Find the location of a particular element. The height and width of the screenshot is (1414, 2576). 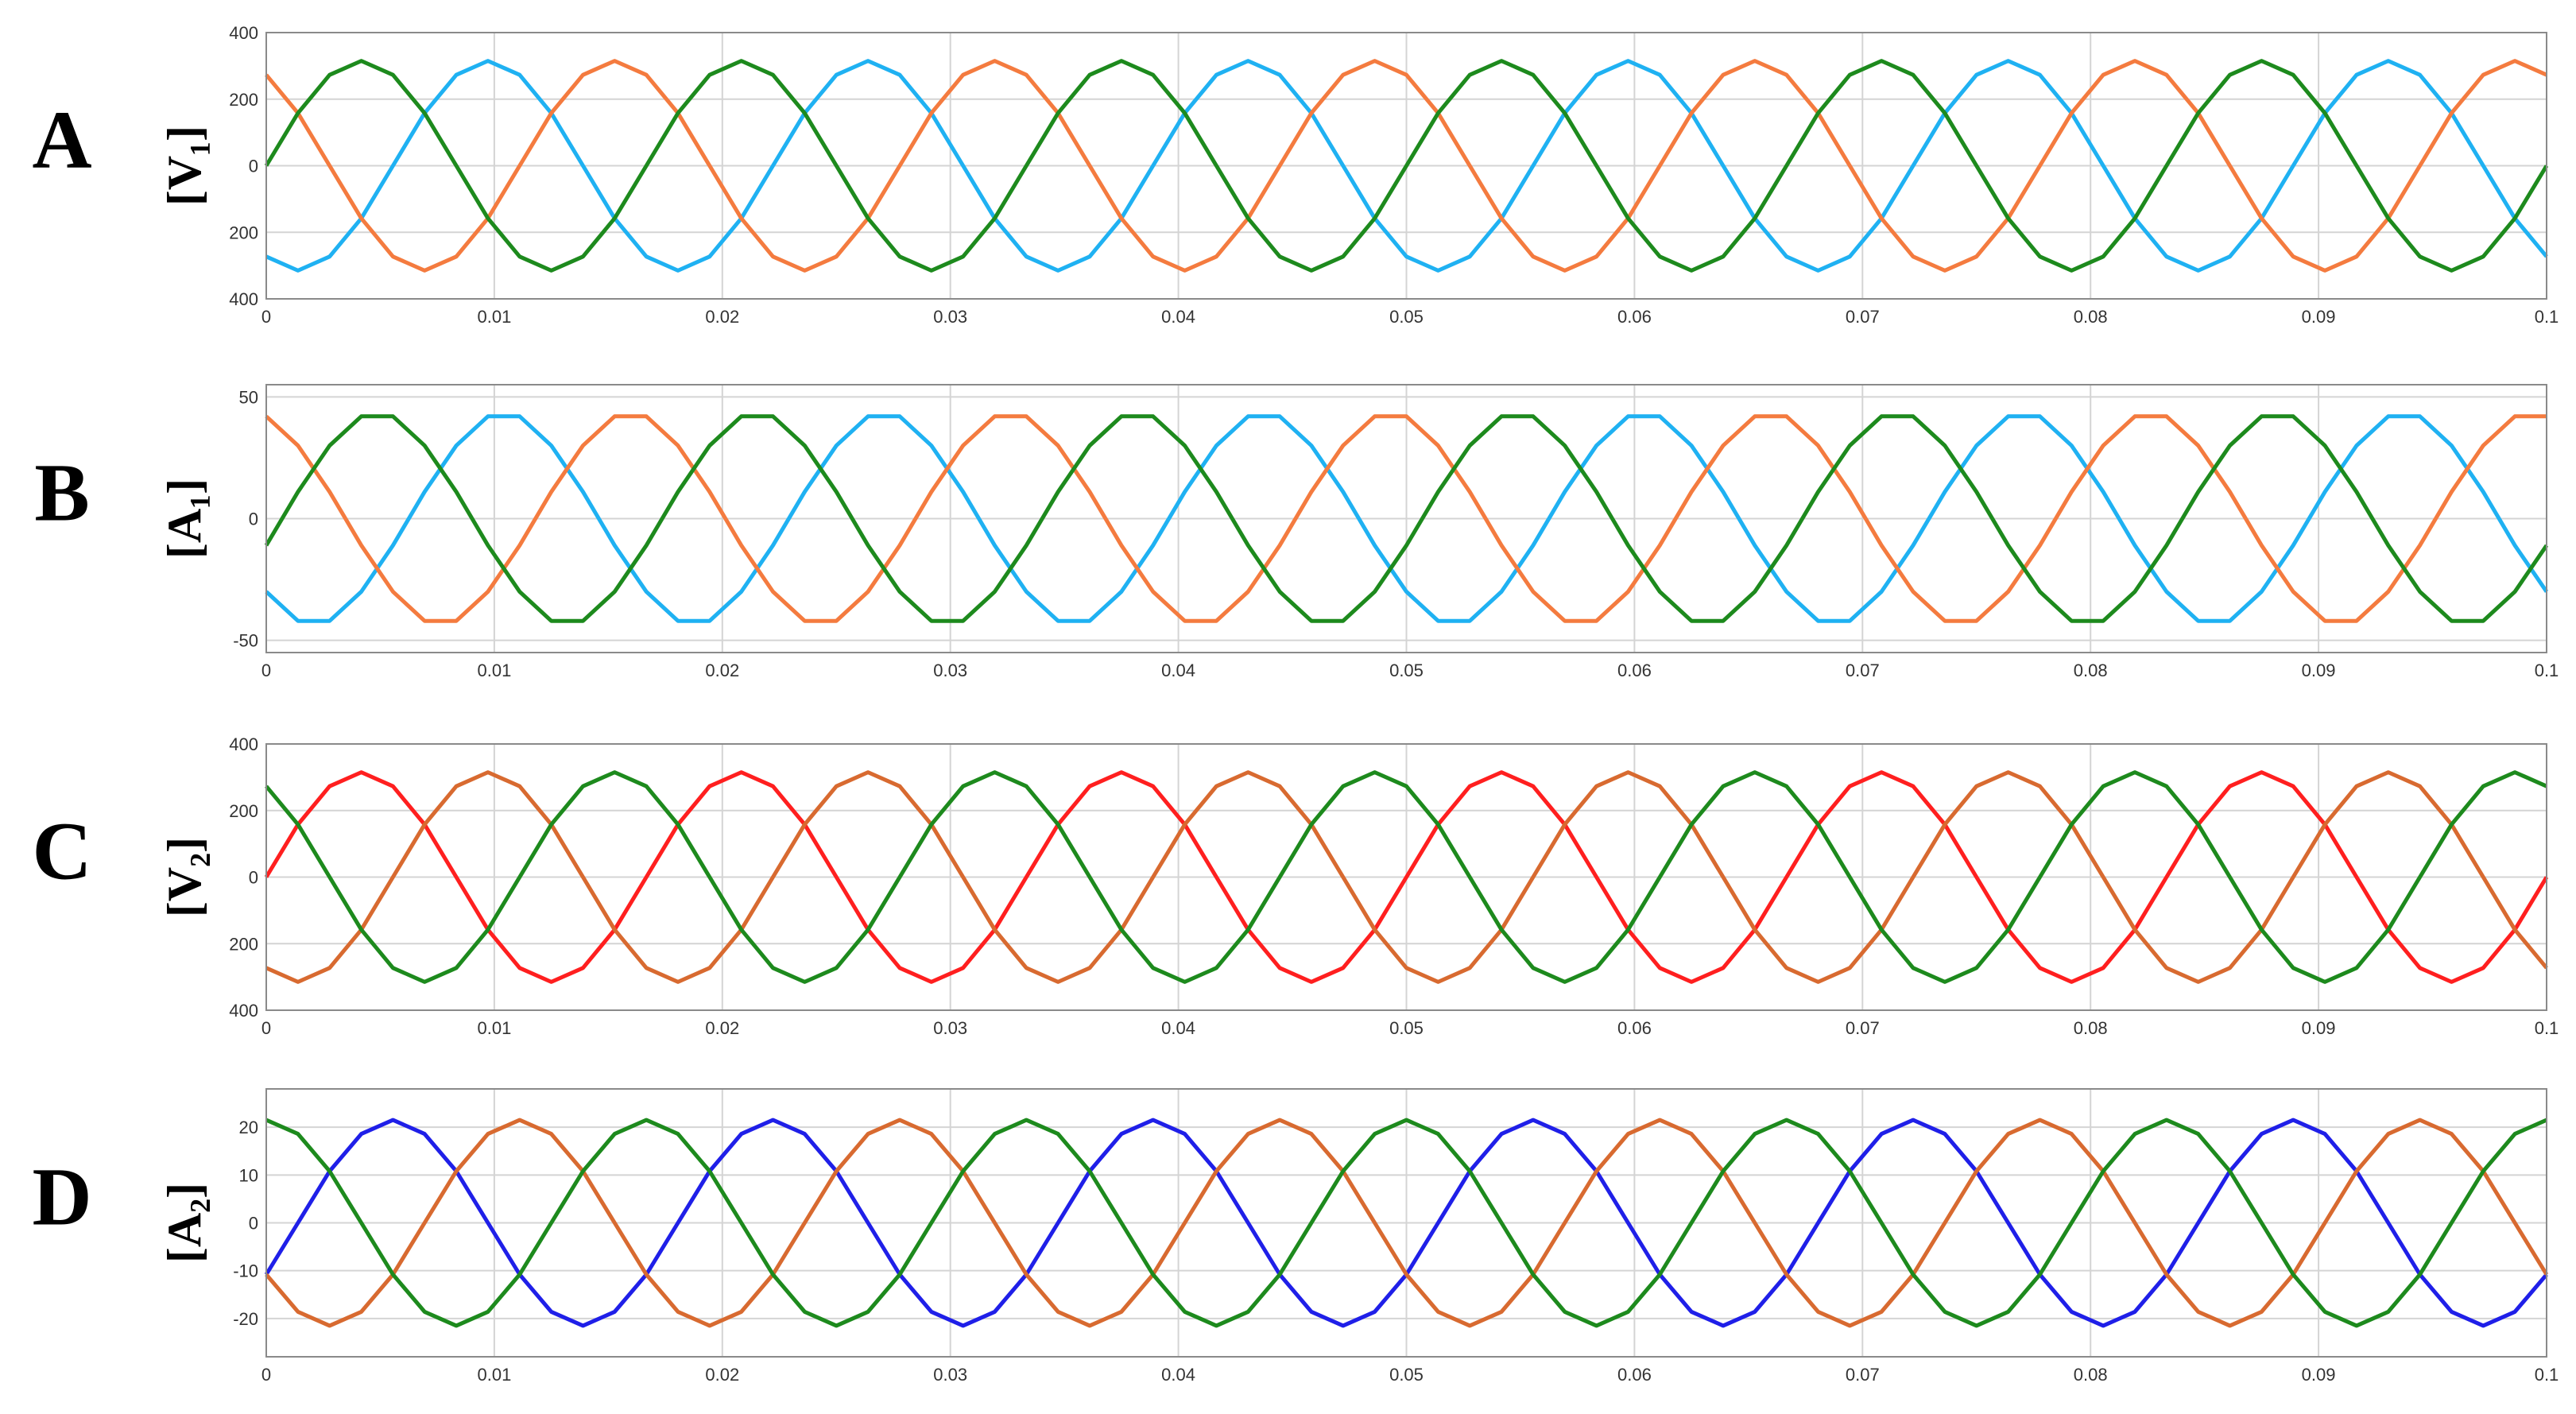

y-axis-label: [A₁] is located at coordinates (184, 518).